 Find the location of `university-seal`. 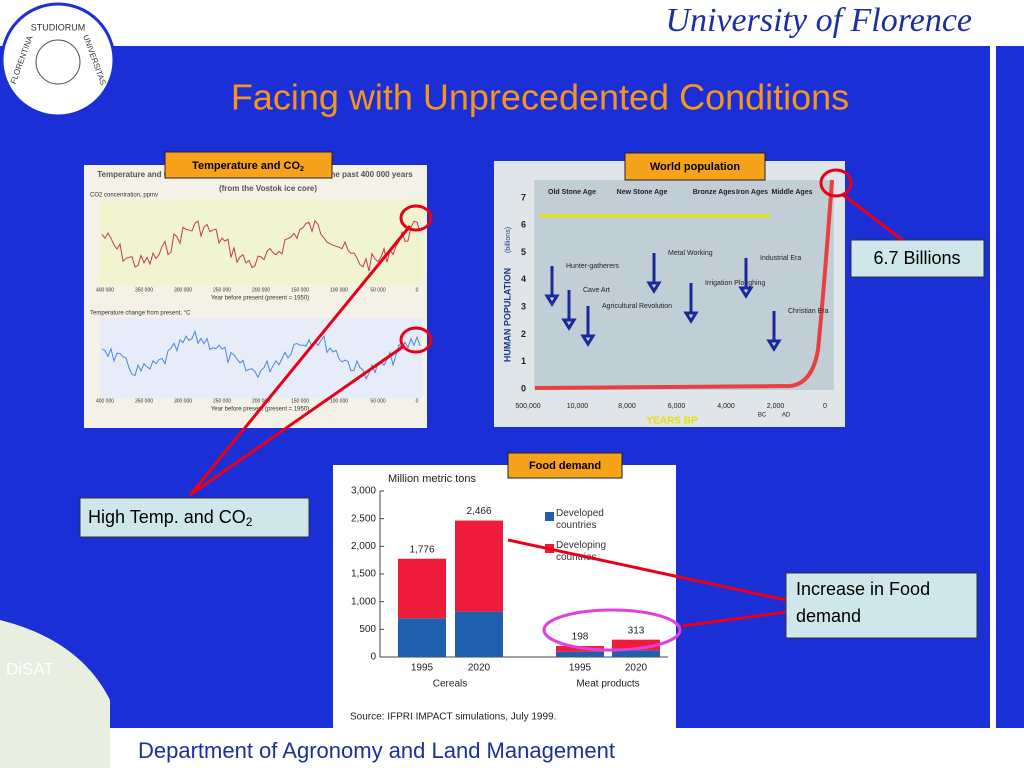

university-seal is located at coordinates (58, 60).